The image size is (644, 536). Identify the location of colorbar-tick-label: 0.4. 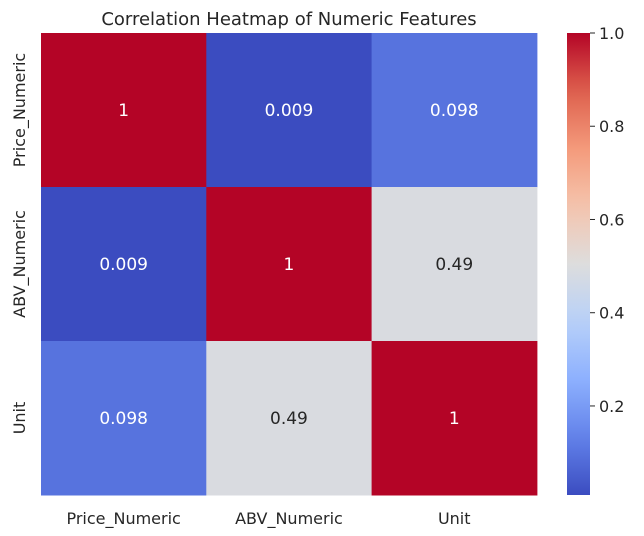
(611, 313).